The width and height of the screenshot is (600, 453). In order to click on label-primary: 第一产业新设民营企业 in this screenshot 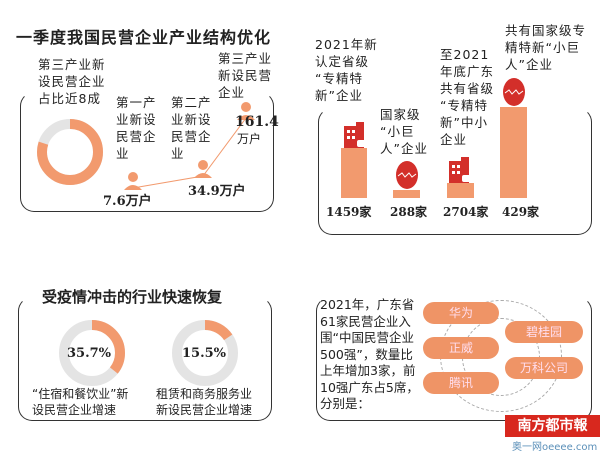, I will do `click(136, 128)`.